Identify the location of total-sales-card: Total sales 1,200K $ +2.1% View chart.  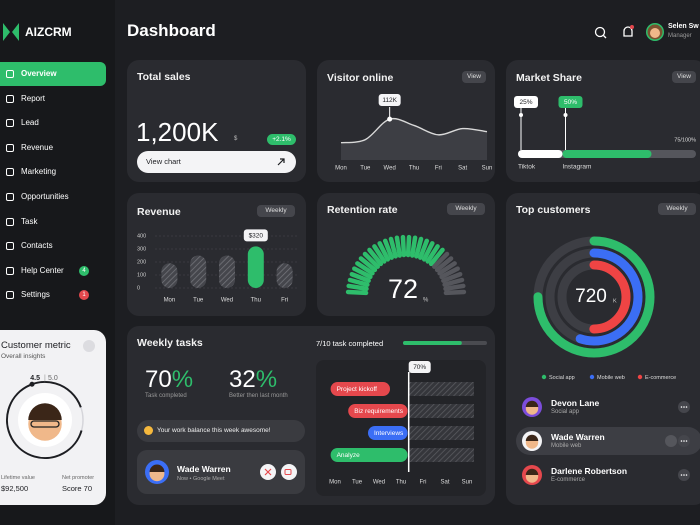
(216, 121).